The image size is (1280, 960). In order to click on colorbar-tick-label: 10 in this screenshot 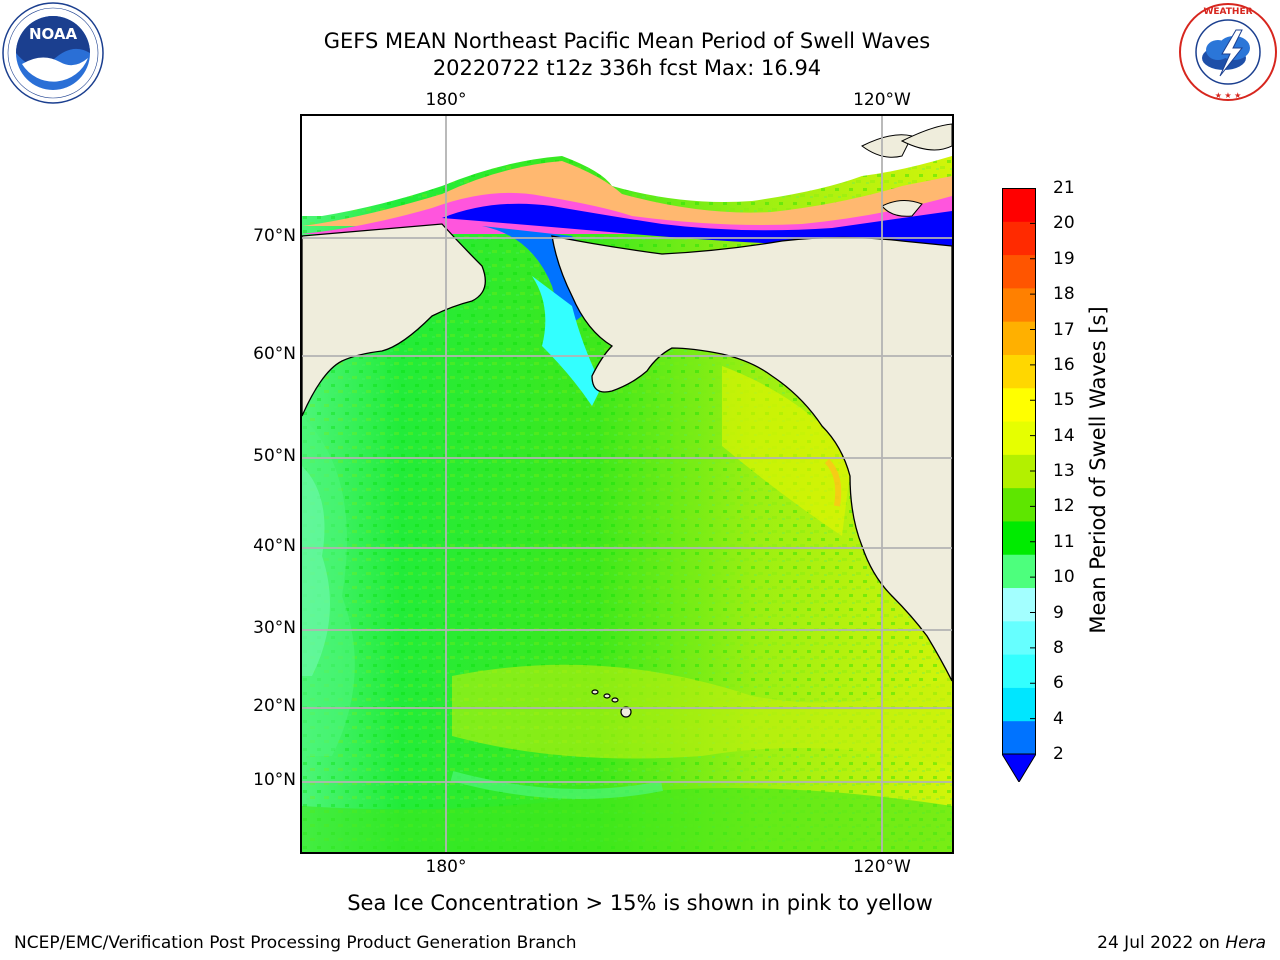, I will do `click(1064, 577)`.